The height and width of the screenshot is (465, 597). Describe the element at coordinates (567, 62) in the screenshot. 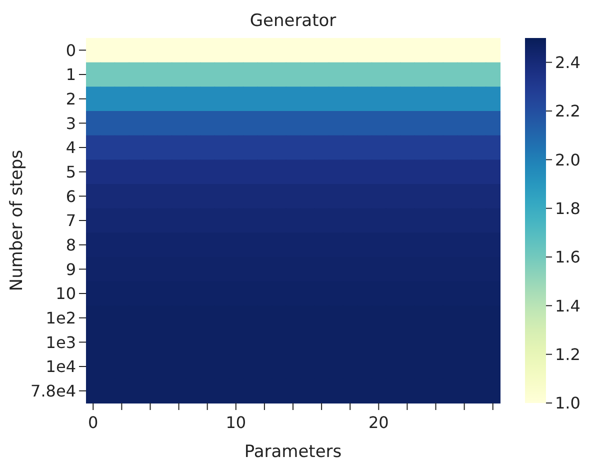

I see `color-bar-label: 2.4` at that location.